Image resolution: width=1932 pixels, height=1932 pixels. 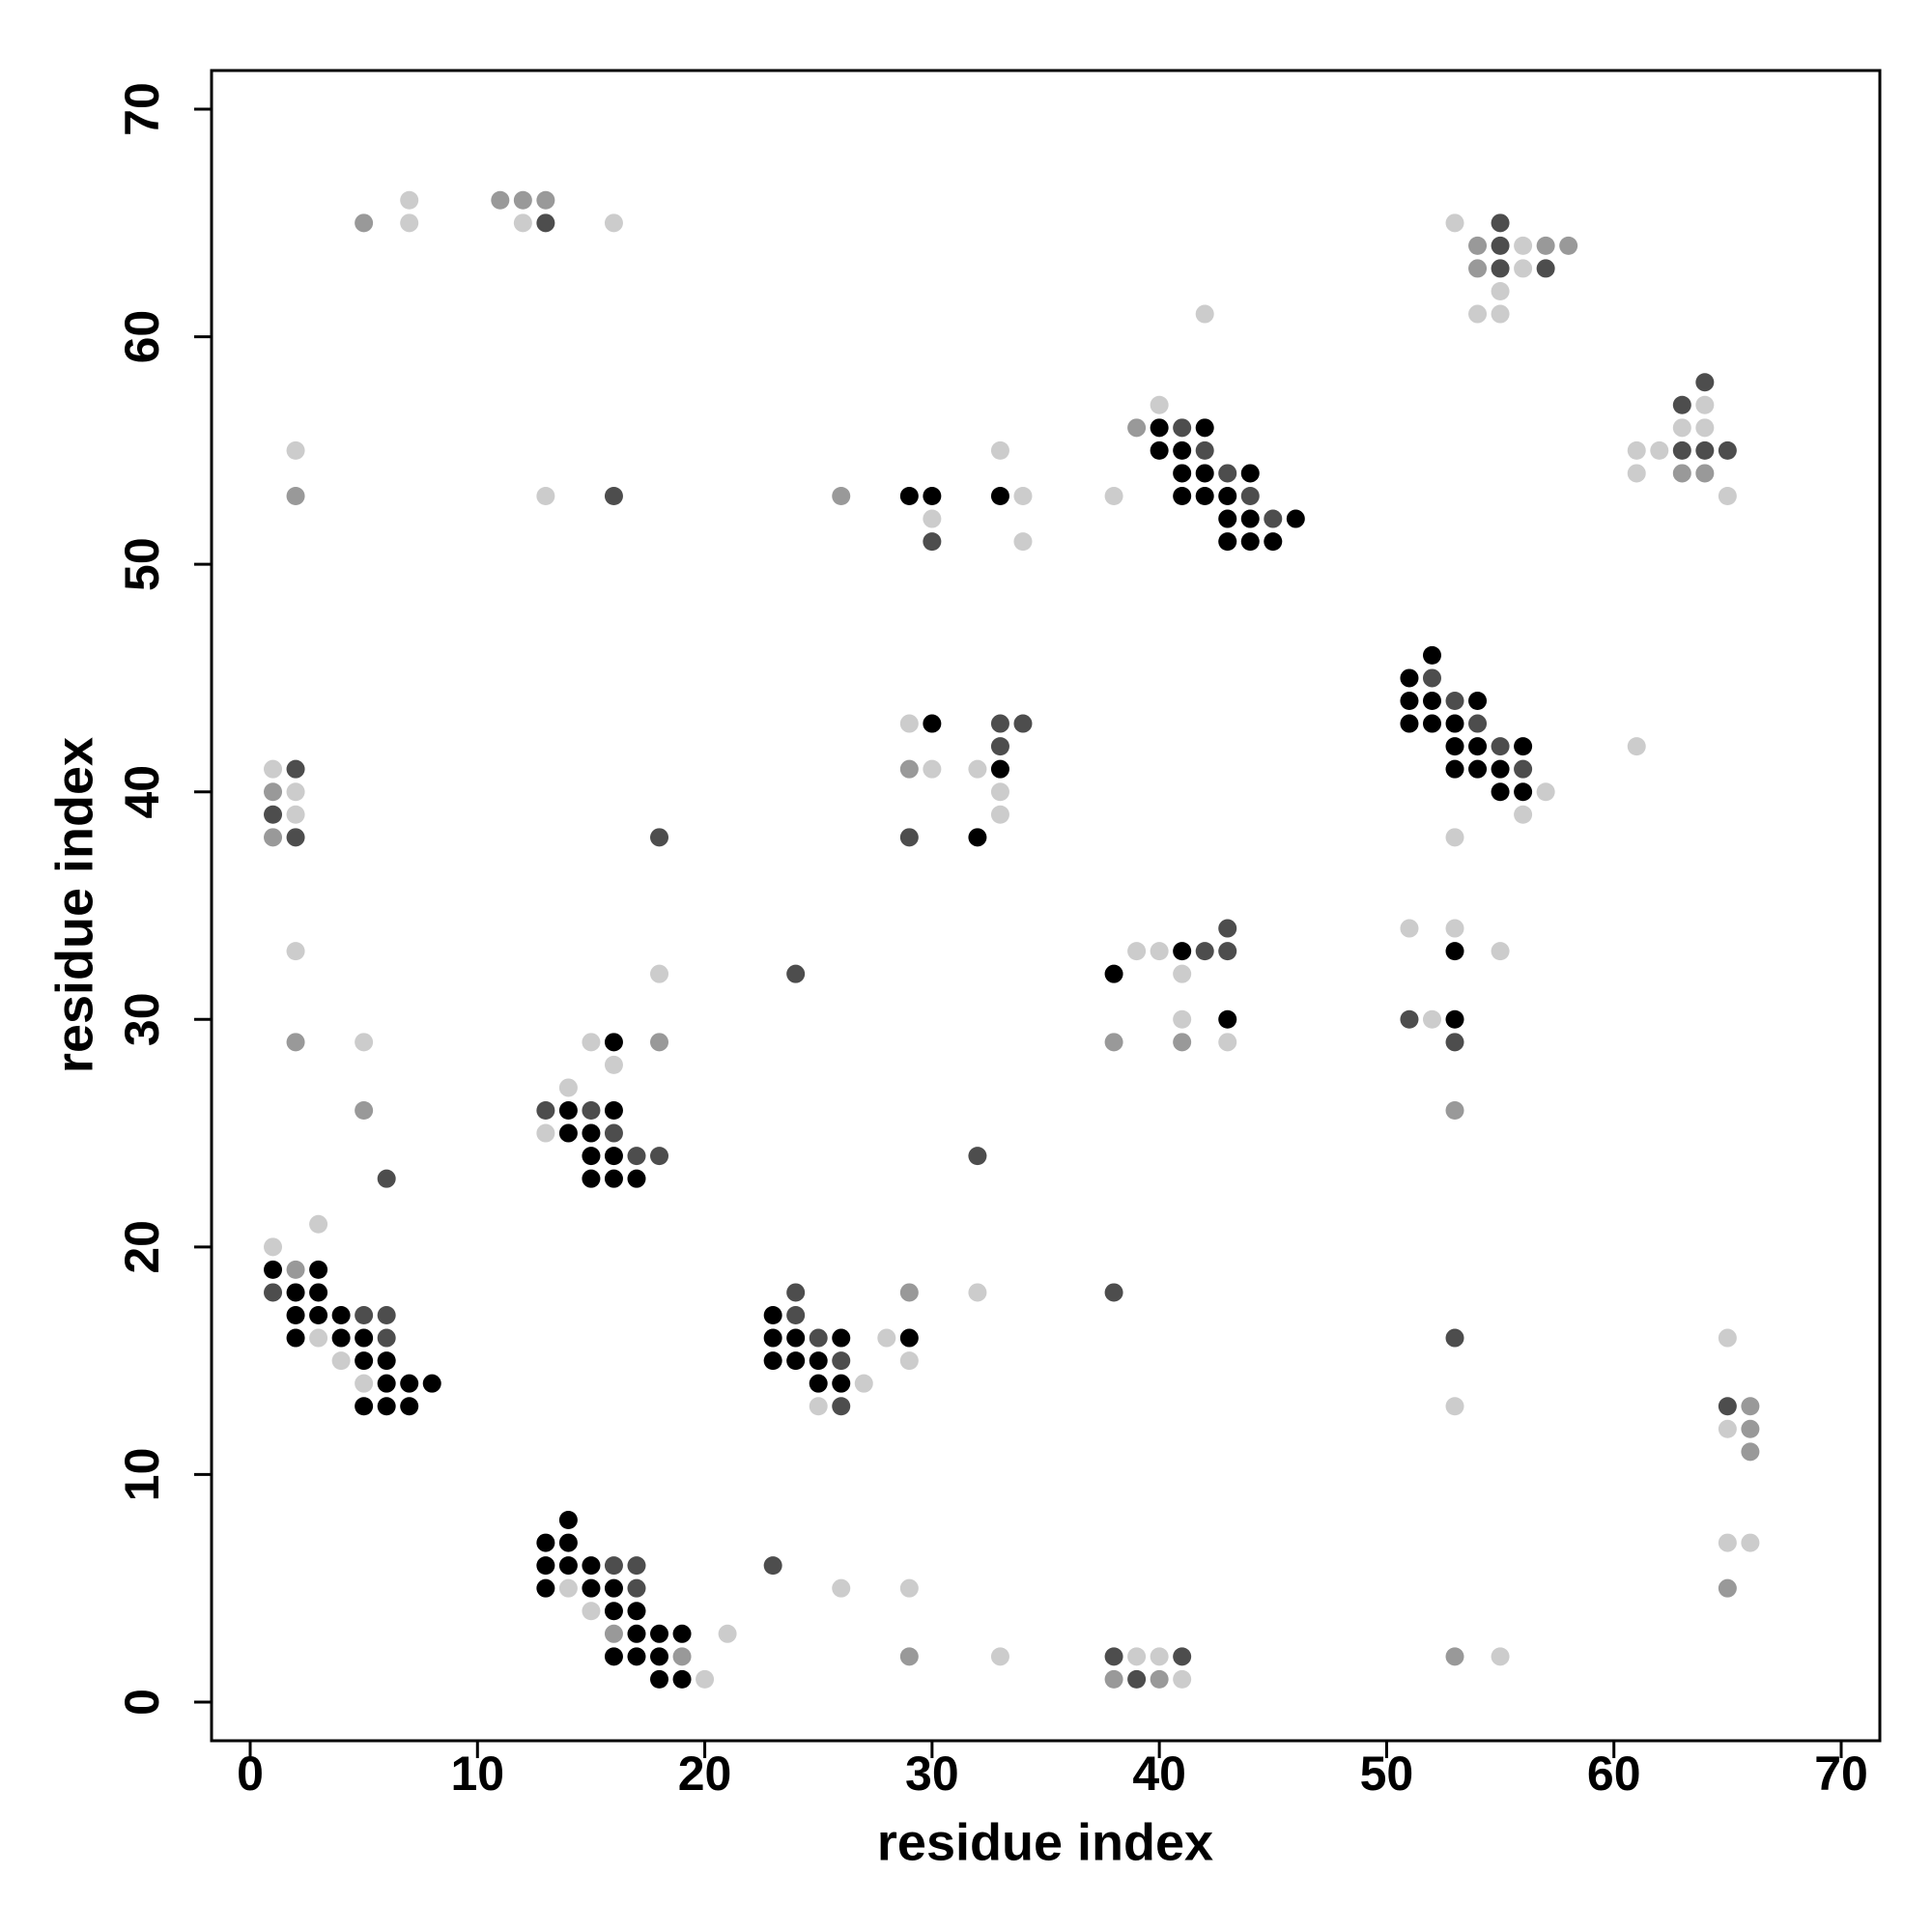 What do you see at coordinates (142, 337) in the screenshot?
I see `y-tick-label: 60` at bounding box center [142, 337].